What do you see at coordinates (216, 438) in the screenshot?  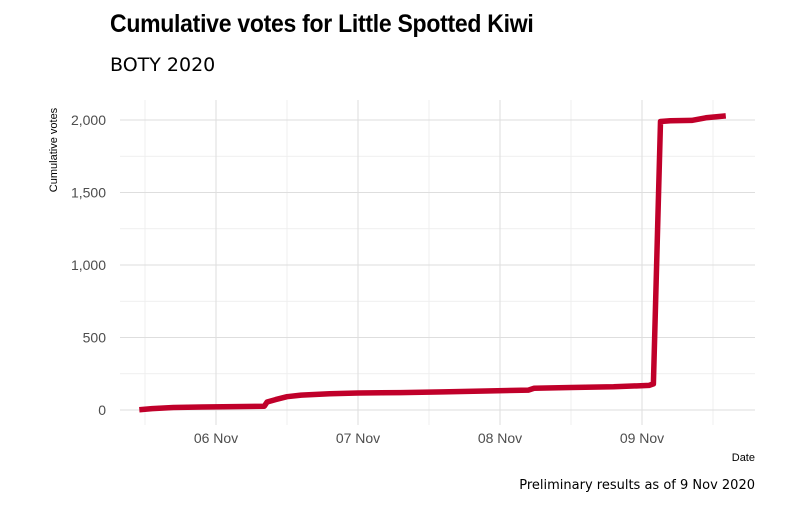 I see `x-tick-label: 06 Nov` at bounding box center [216, 438].